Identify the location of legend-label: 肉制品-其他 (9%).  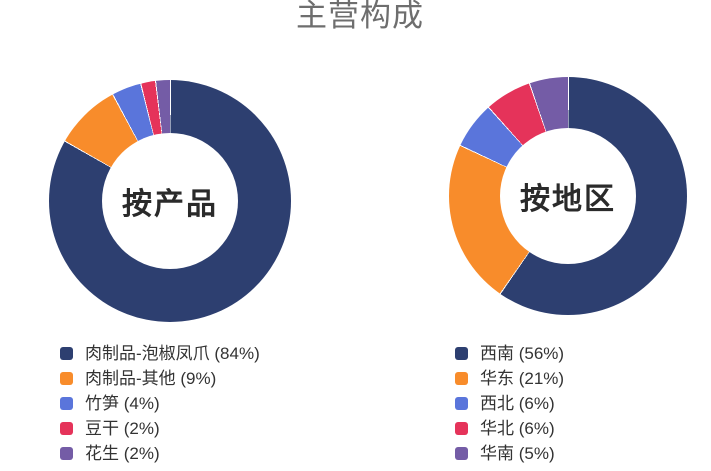
(151, 378).